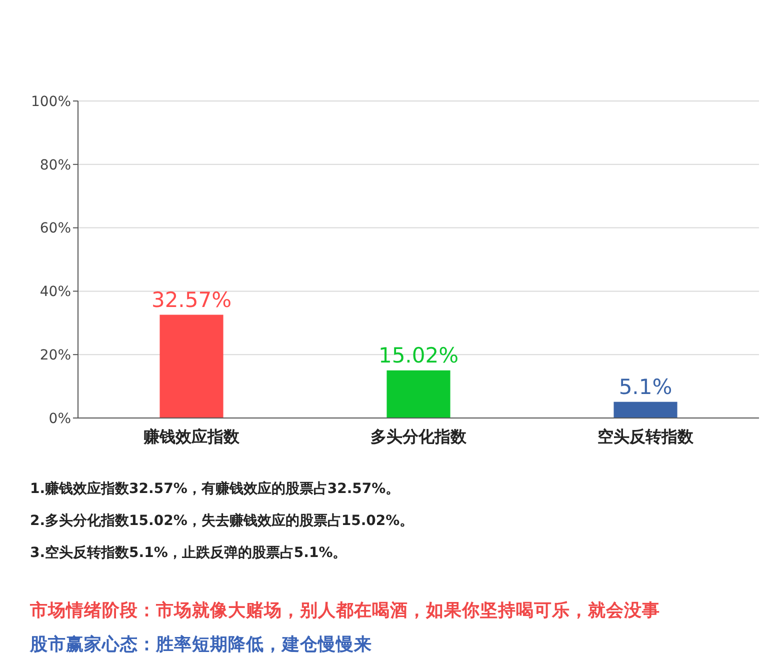 This screenshot has height=669, width=772. What do you see at coordinates (55, 165) in the screenshot?
I see `y-tick-label: 80%` at bounding box center [55, 165].